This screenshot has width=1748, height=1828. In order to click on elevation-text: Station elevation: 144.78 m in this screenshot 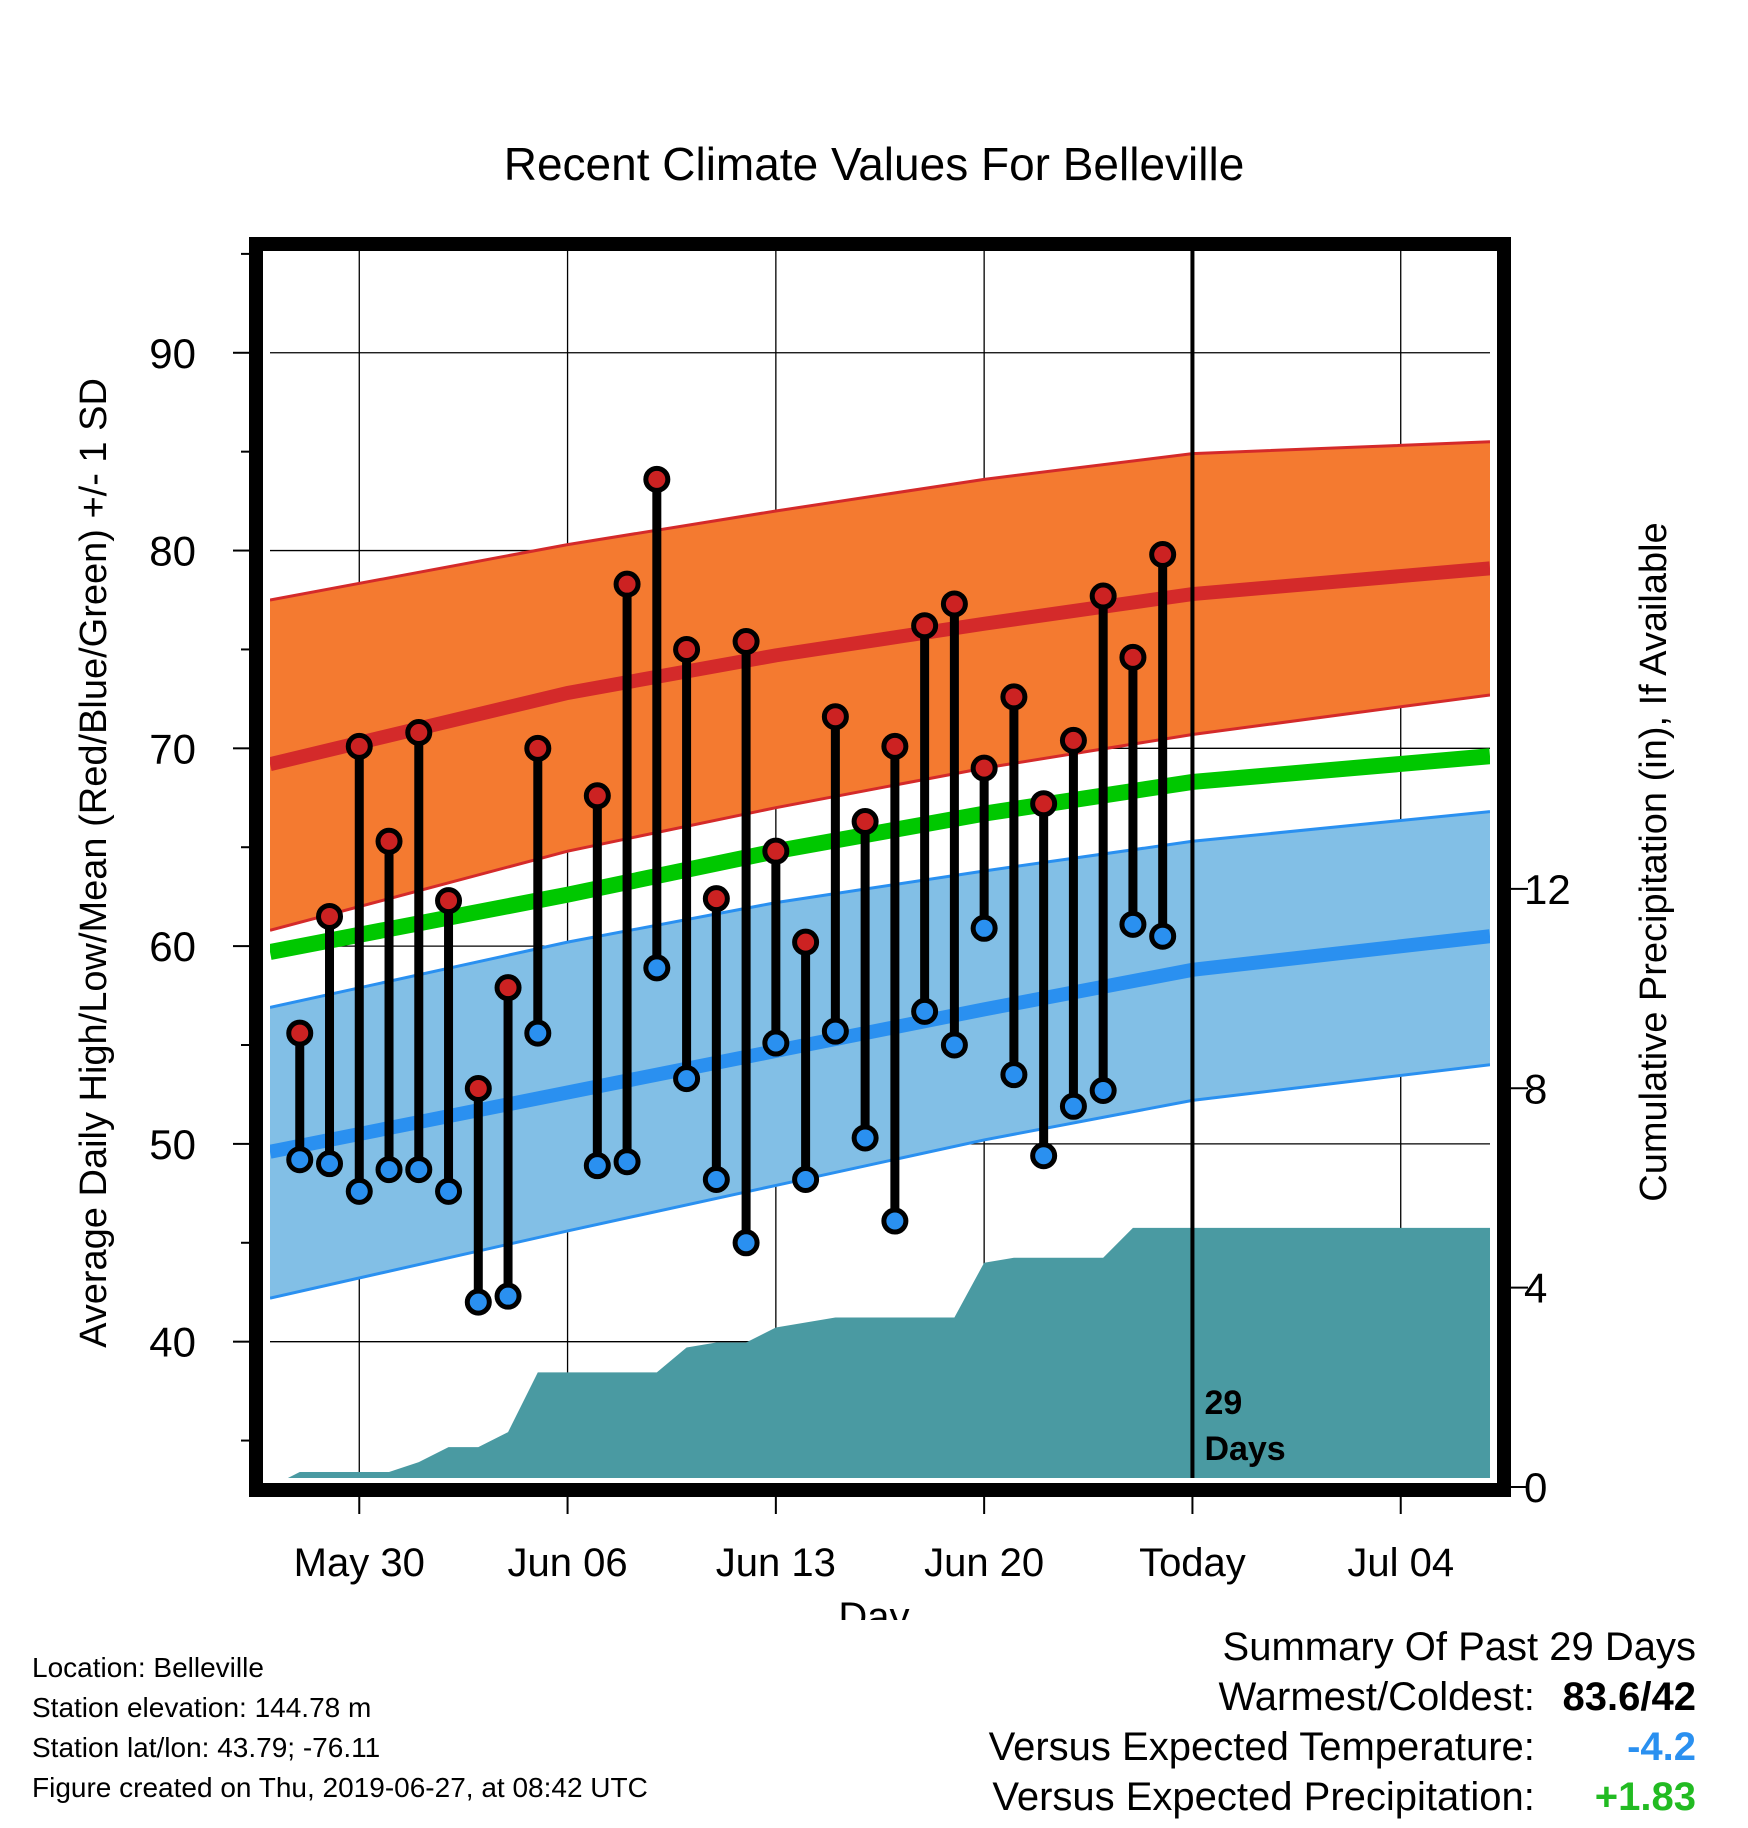, I will do `click(202, 1707)`.